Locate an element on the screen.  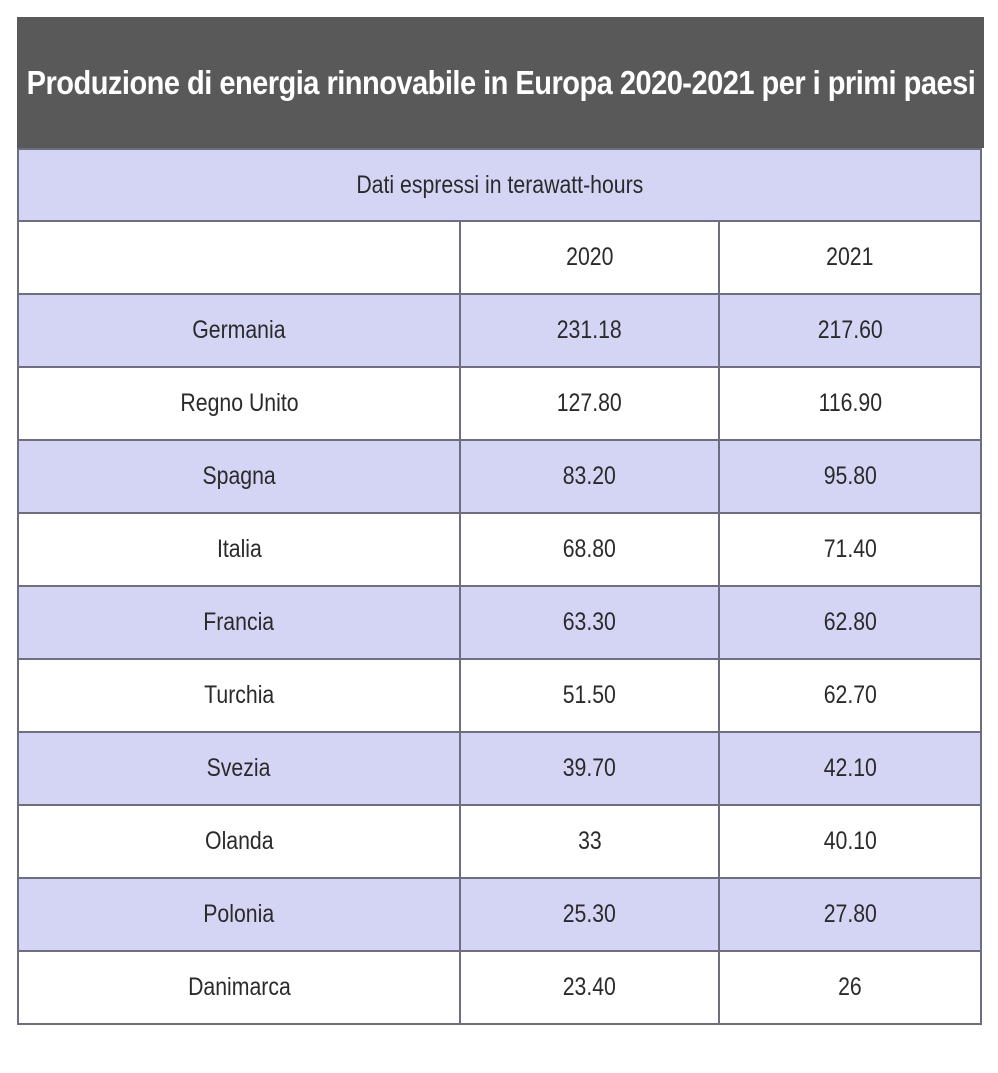
country-text: Francia is located at coordinates (239, 622).